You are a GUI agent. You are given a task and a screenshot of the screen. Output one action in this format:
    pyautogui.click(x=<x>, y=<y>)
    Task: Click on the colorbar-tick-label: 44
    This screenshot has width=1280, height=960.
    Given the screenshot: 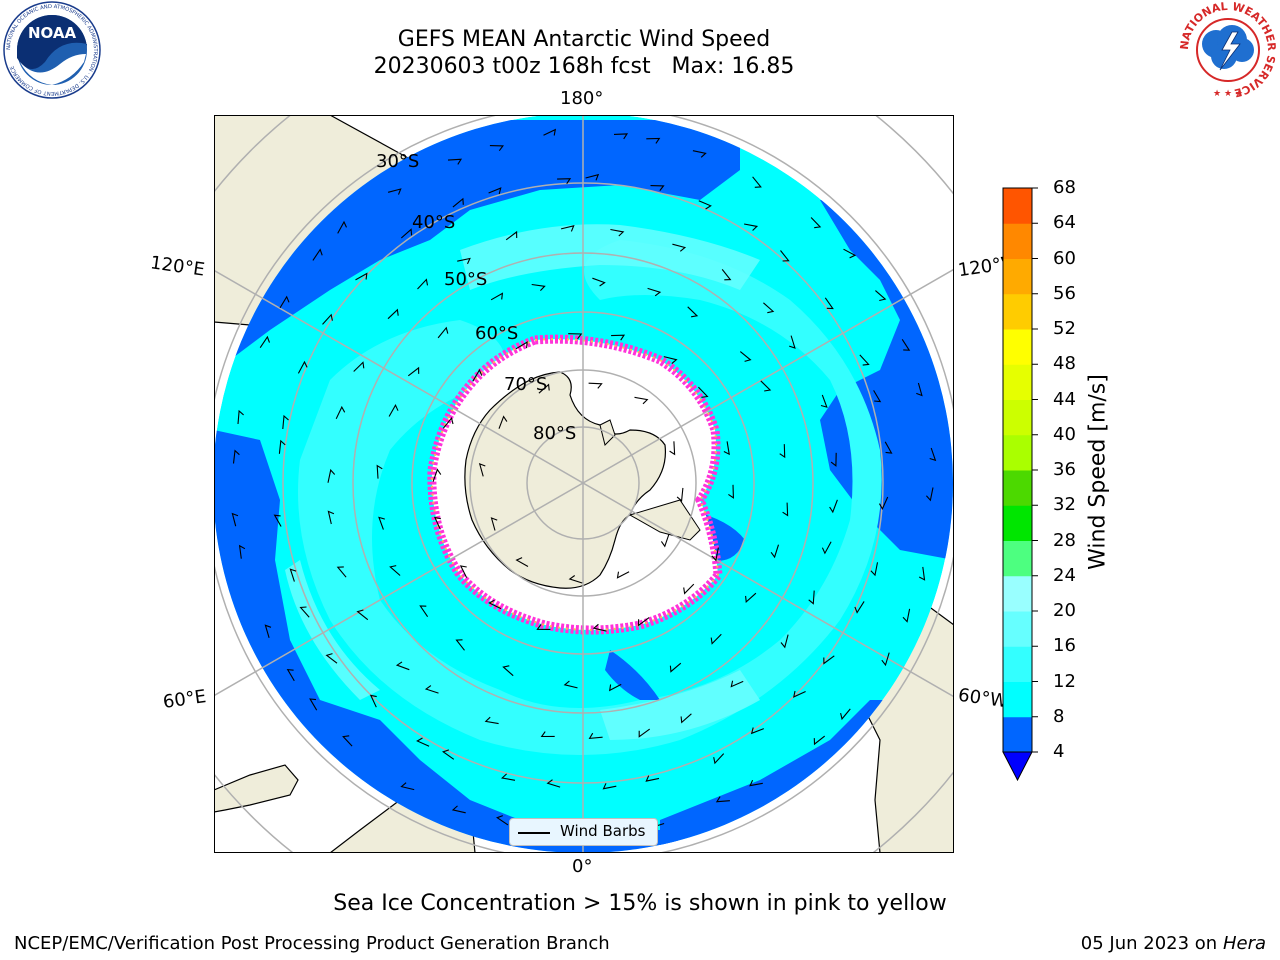 What is the action you would take?
    pyautogui.click(x=1064, y=399)
    